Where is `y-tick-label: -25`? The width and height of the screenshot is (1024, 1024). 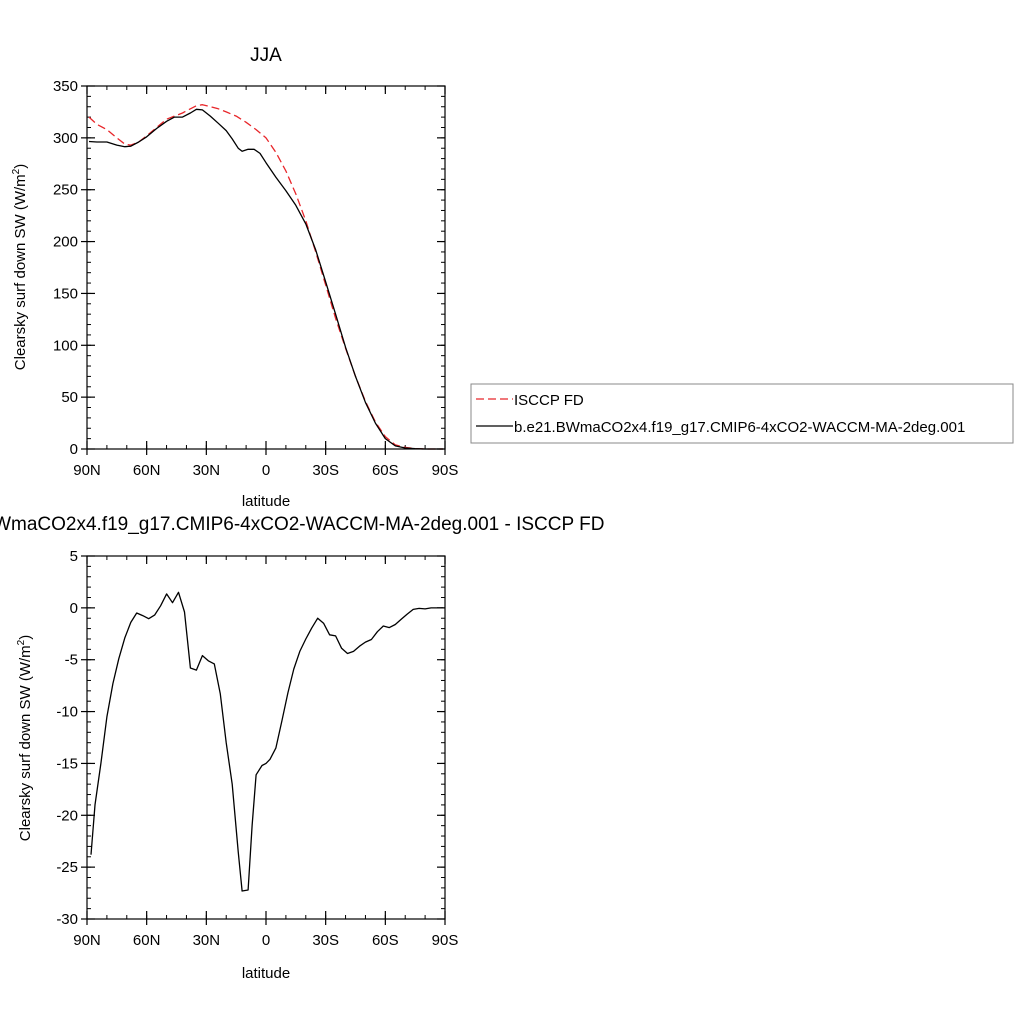 y-tick-label: -25 is located at coordinates (67, 867).